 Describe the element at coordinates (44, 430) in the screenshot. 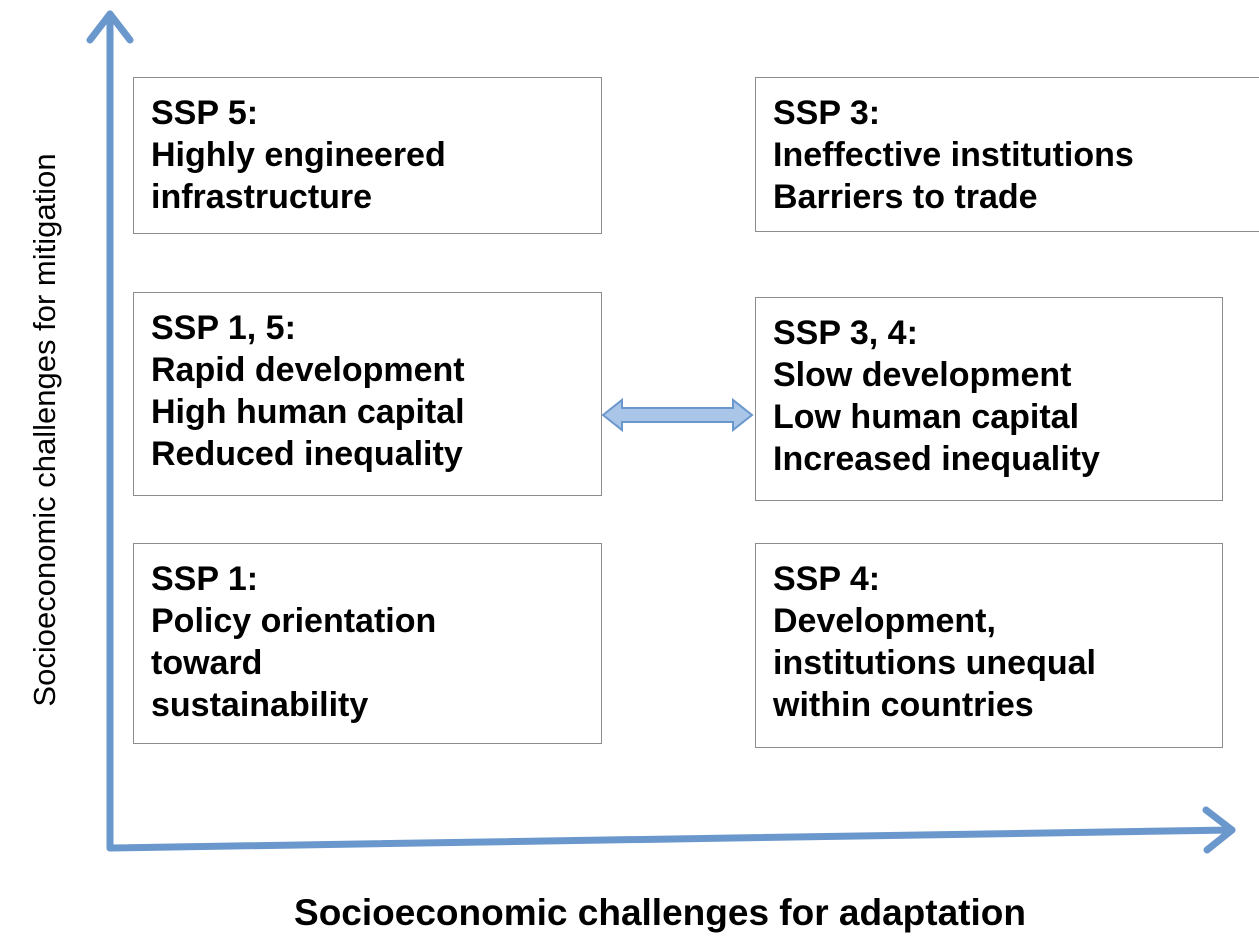

I see `y-axis-label: Socioeconomic challenges for mitigation` at that location.